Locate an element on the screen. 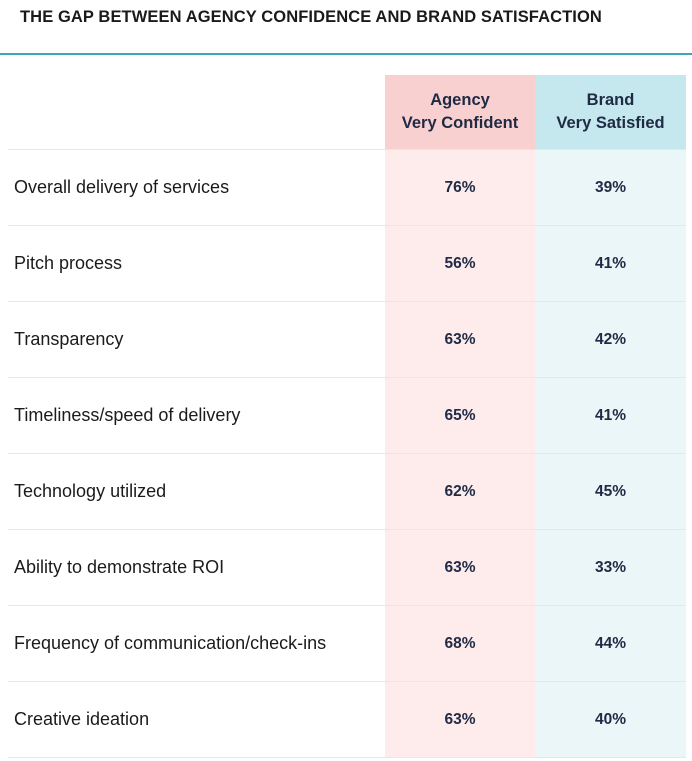  row-label: Timeliness/speed of delivery is located at coordinates (196, 415).